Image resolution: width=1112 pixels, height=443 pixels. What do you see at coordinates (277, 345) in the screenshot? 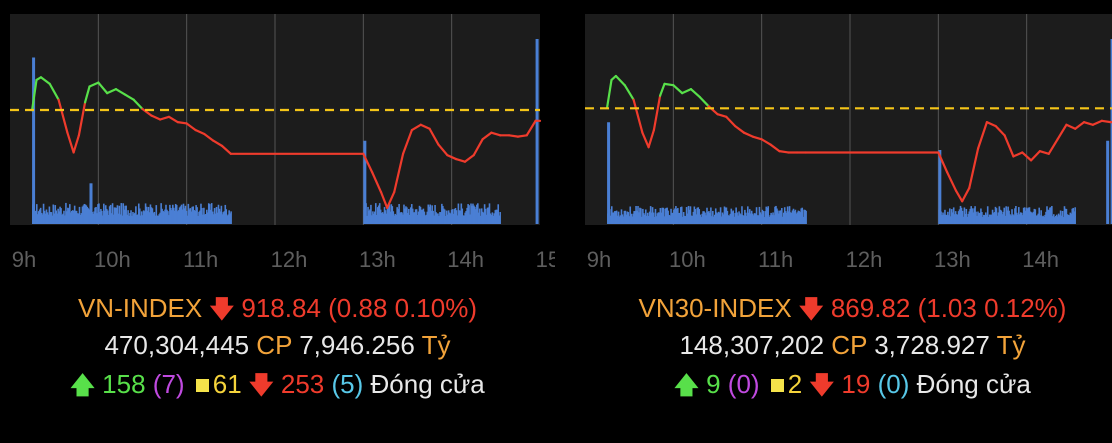
I see `vnindex-volume-line: 470,304,445 CP 7,946.256 Tỷ` at bounding box center [277, 345].